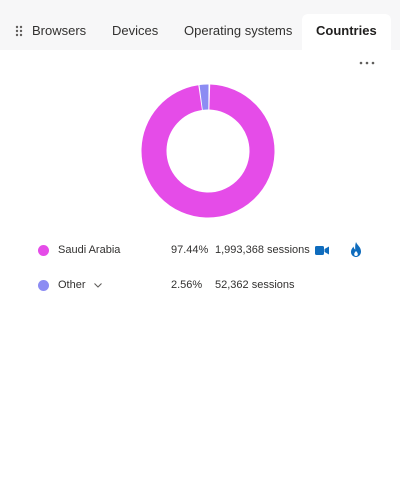  What do you see at coordinates (59, 30) in the screenshot?
I see `tab-browsers: Browsers` at bounding box center [59, 30].